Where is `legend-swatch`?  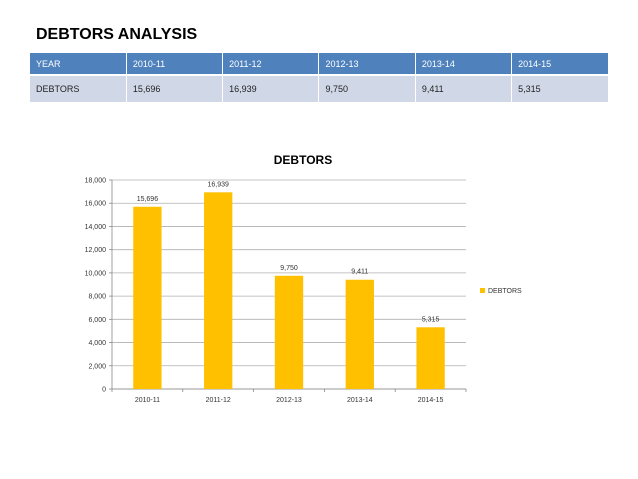
legend-swatch is located at coordinates (482, 290).